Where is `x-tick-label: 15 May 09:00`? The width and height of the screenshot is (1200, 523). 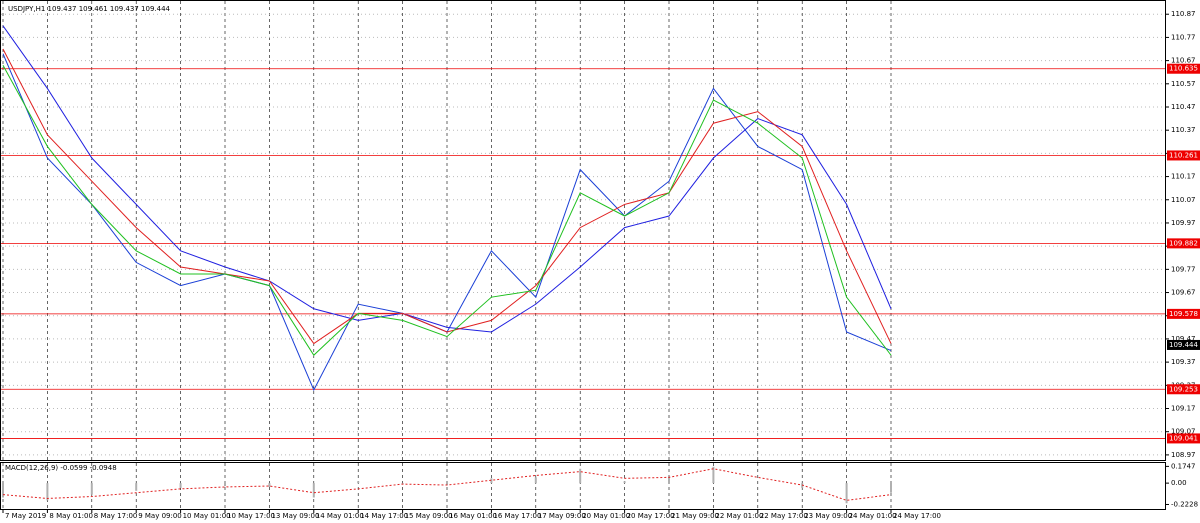 x-tick-label: 15 May 09:00 is located at coordinates (429, 516).